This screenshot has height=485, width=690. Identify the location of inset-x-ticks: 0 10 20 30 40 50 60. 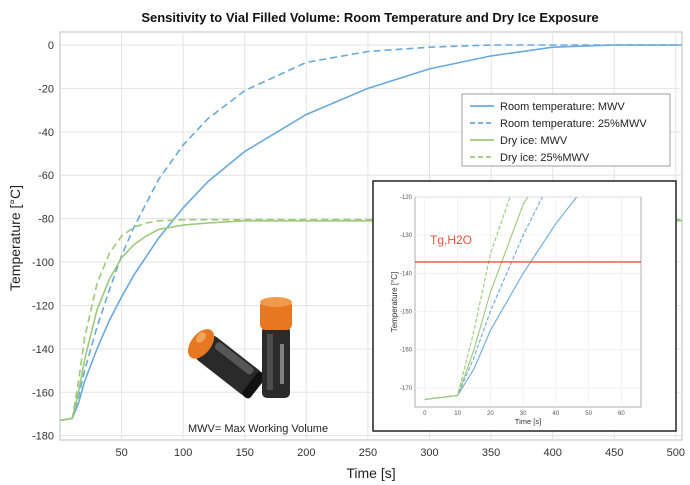
(524, 414).